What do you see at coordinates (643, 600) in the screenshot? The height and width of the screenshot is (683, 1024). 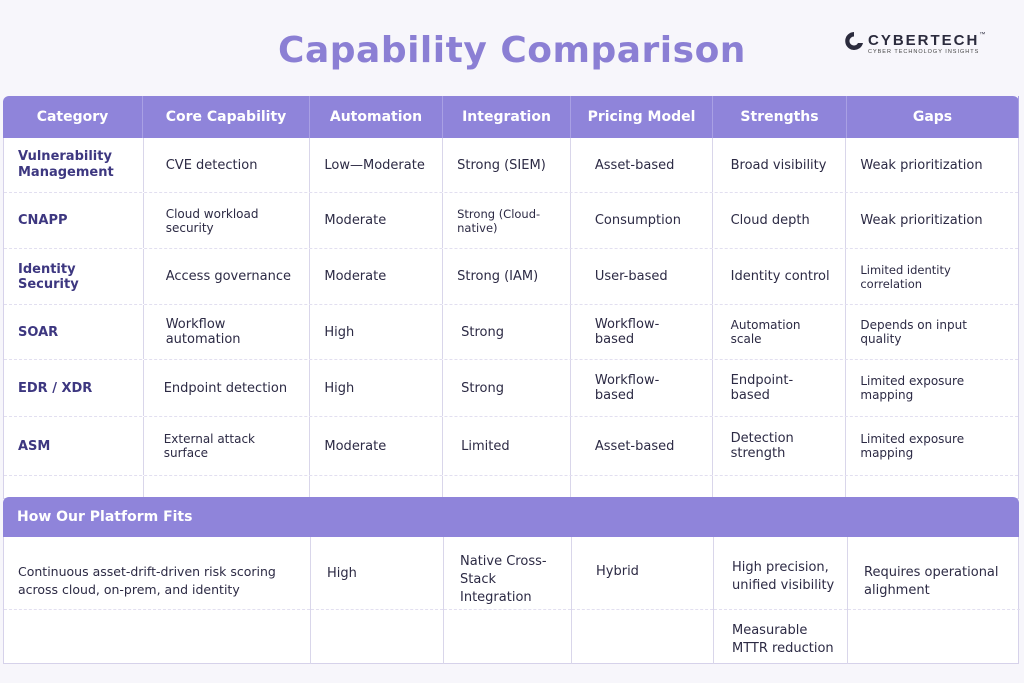 I see `fits-pricing-col: Hybrid` at bounding box center [643, 600].